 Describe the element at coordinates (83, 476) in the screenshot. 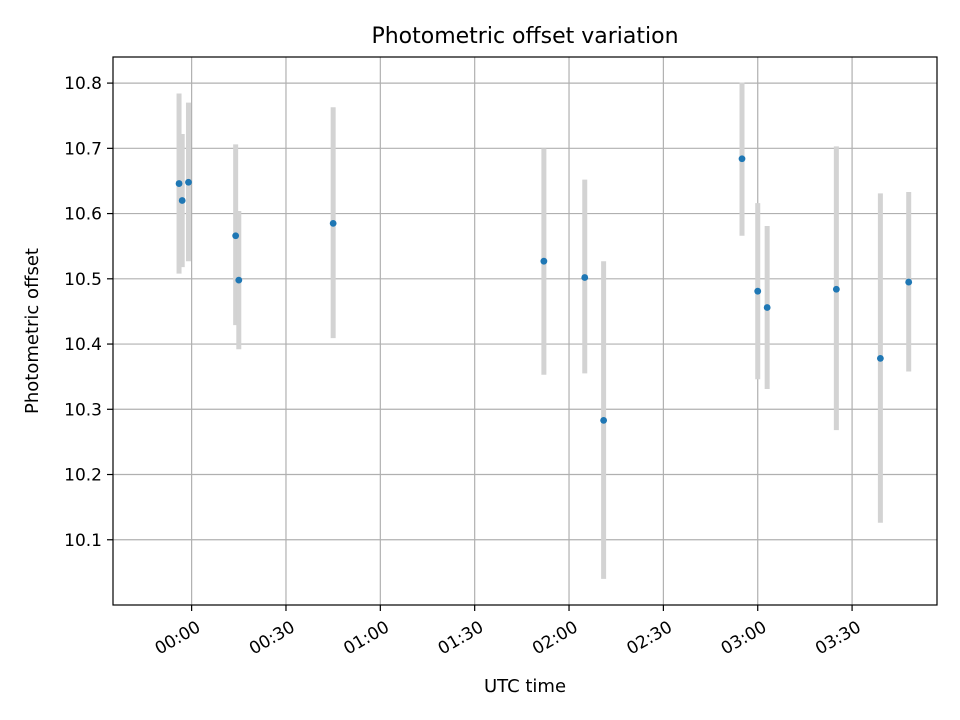

I see `y-tick-label: 10.2` at that location.